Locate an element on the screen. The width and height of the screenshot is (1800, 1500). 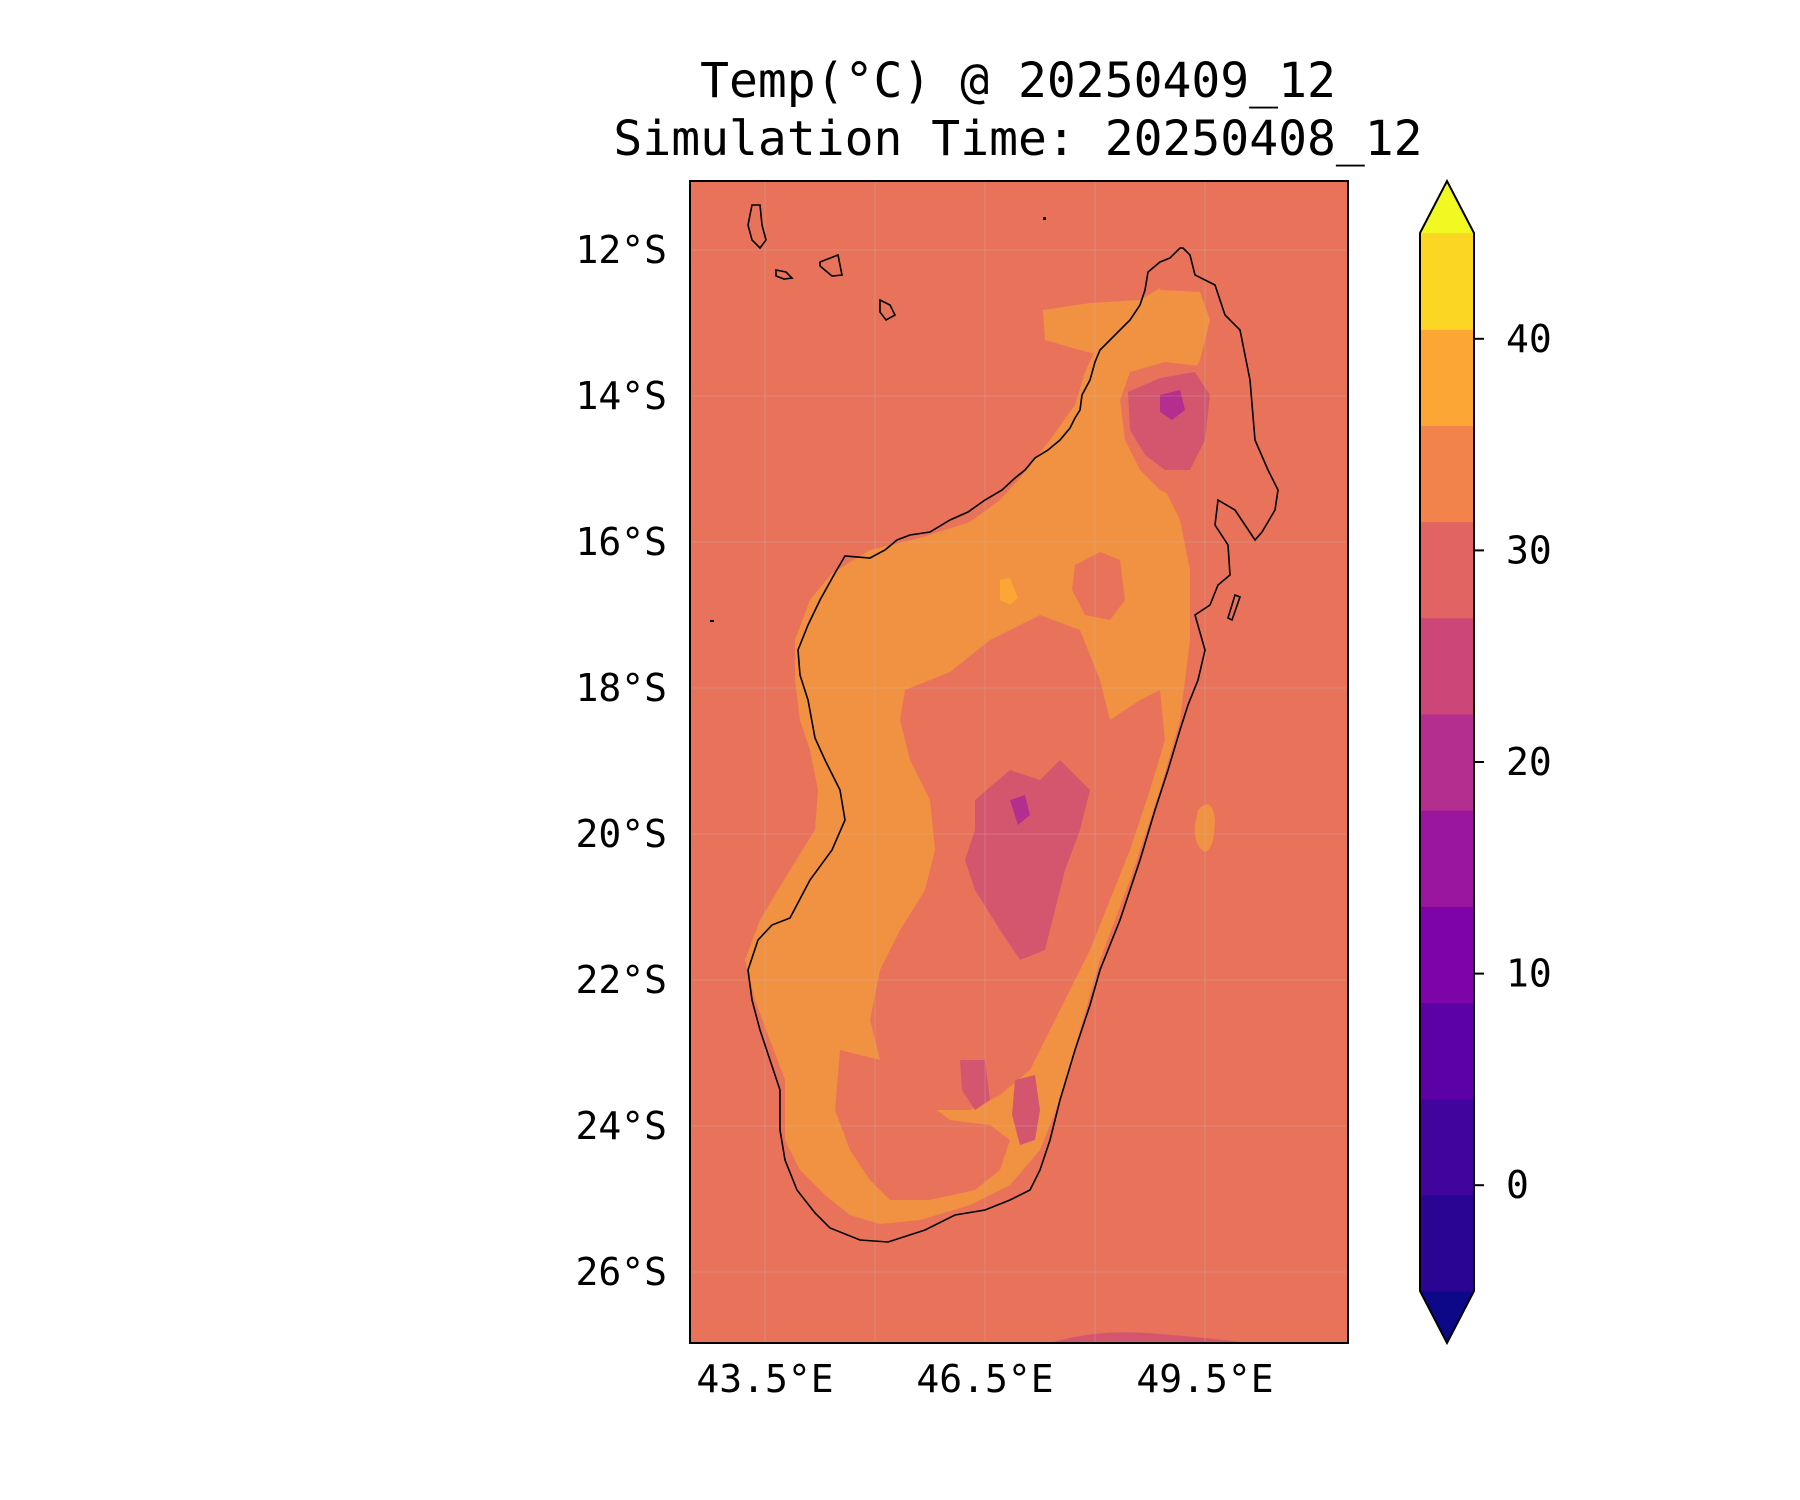
mayotte-island is located at coordinates (888, 310).